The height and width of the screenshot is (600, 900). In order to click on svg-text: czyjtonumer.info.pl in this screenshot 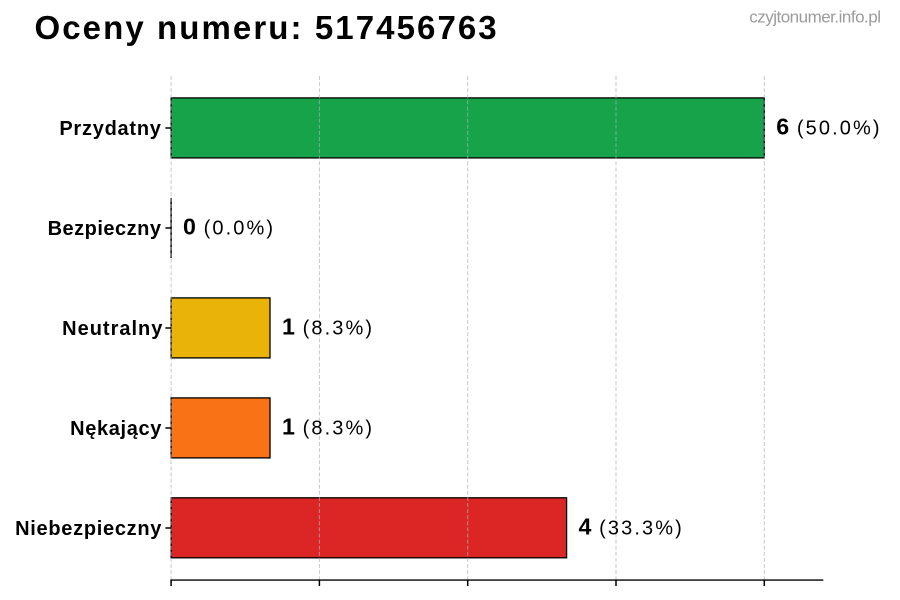, I will do `click(814, 16)`.